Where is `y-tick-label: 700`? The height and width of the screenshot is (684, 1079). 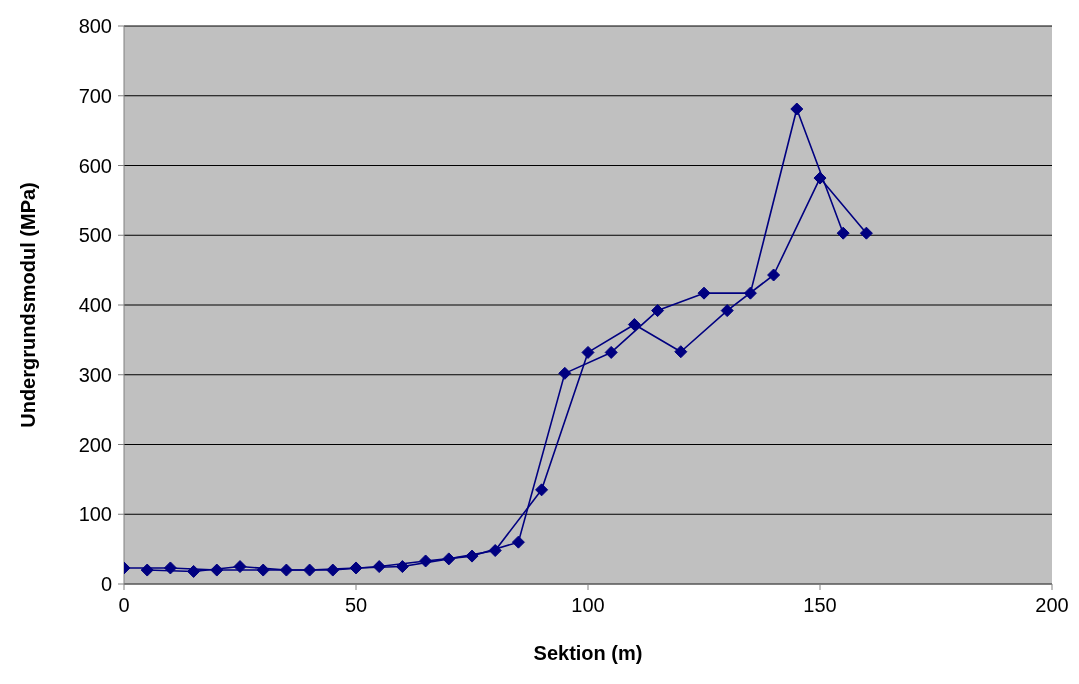 y-tick-label: 700 is located at coordinates (95, 95).